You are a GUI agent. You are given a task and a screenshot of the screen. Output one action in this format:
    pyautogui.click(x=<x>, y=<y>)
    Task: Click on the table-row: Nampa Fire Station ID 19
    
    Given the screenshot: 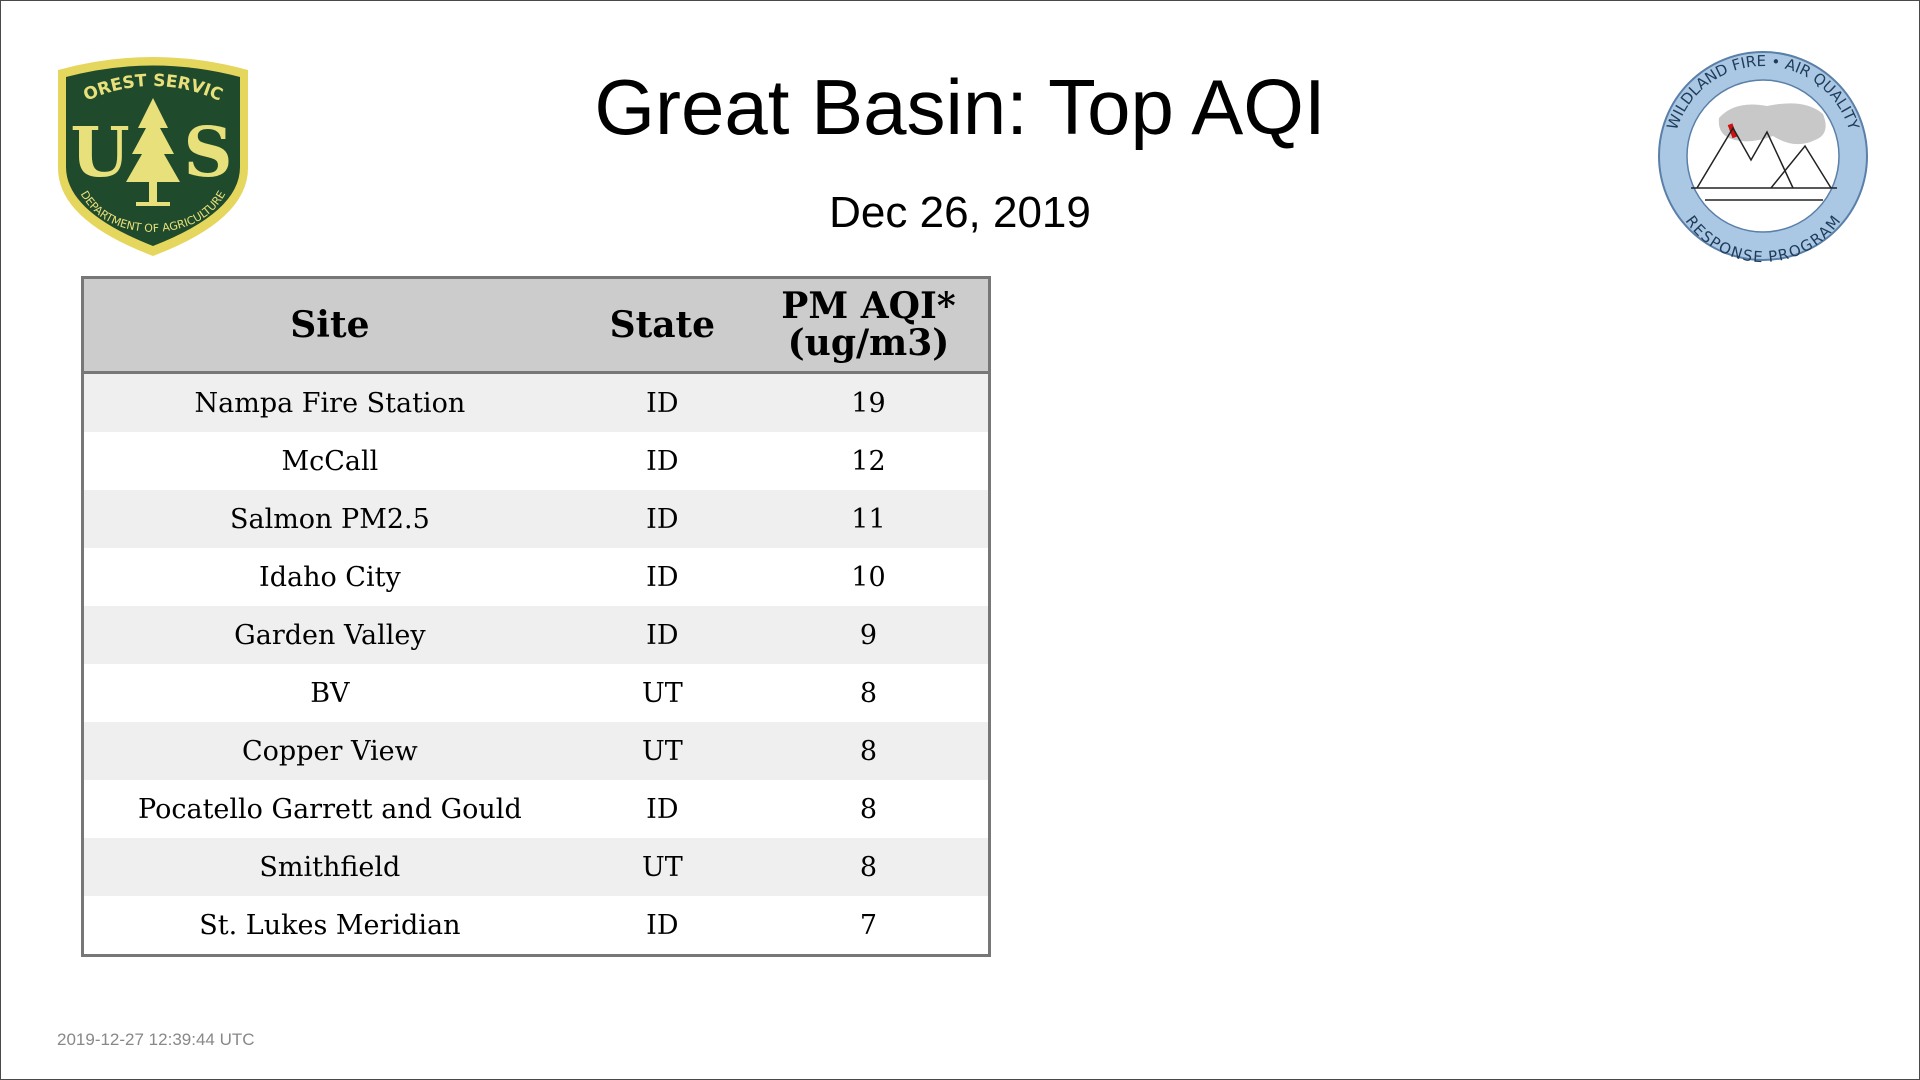 What is the action you would take?
    pyautogui.click(x=536, y=402)
    